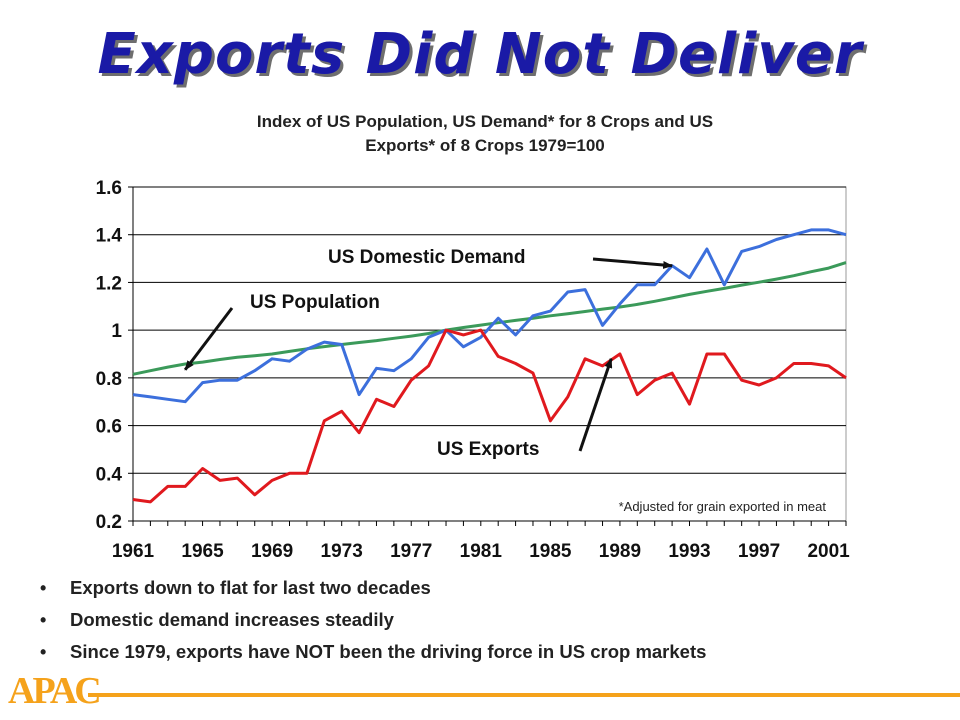 This screenshot has height=720, width=960. I want to click on chart-title-line-2: Exports* of 8 Crops 1979=100, so click(485, 145).